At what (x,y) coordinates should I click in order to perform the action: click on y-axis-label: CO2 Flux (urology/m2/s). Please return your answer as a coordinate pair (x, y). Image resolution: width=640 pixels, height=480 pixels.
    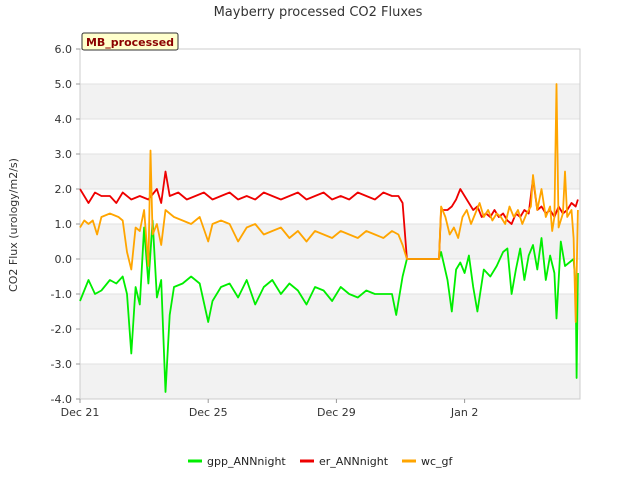
    Looking at the image, I should click on (13, 225).